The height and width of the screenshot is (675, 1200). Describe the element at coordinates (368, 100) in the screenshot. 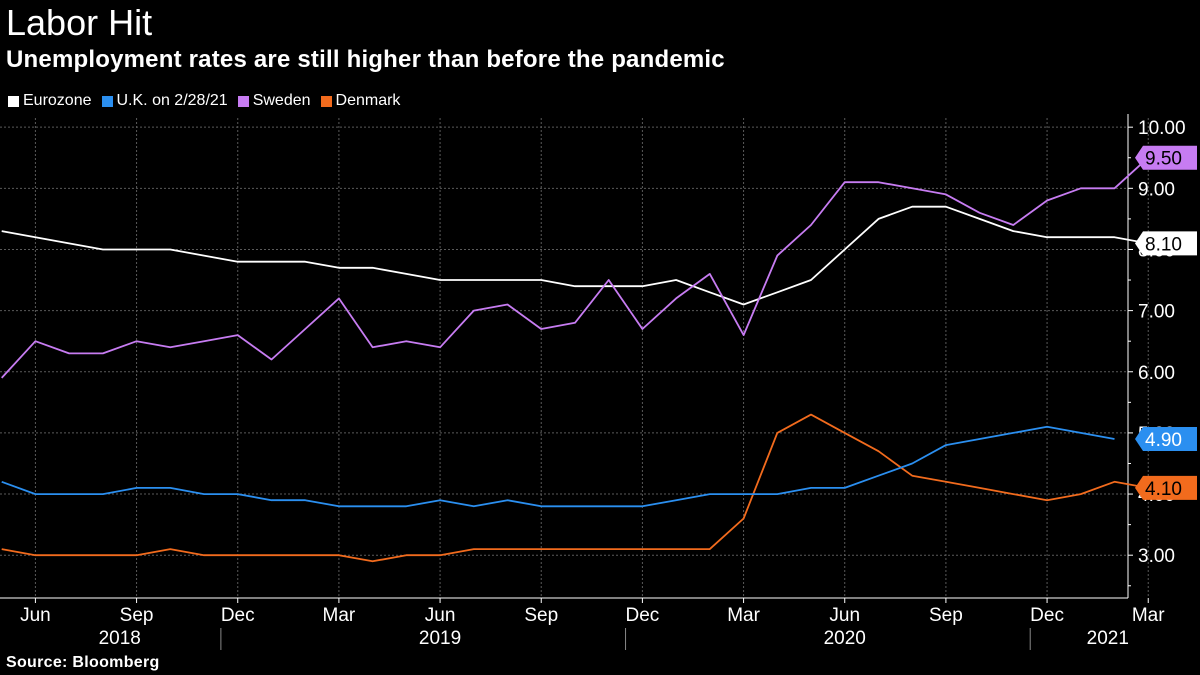

I see `legend-label: Denmark` at that location.